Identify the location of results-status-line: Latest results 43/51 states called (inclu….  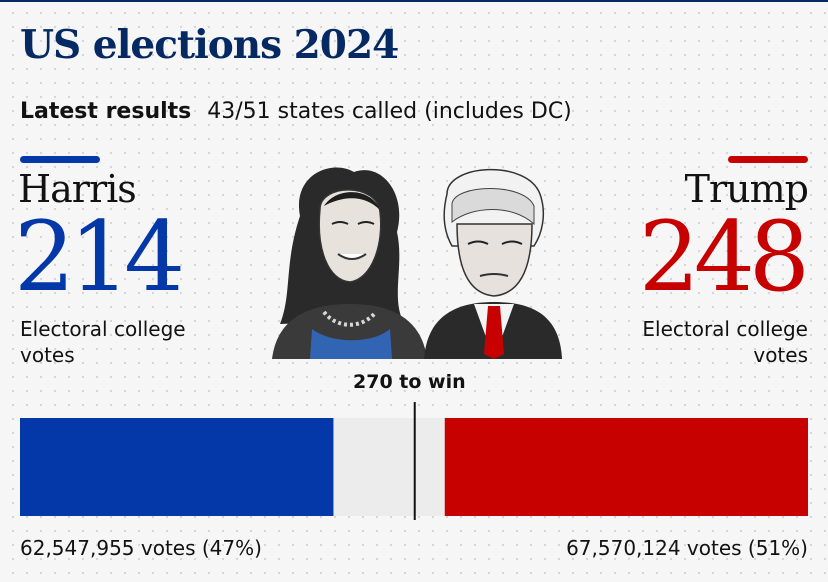
(296, 111).